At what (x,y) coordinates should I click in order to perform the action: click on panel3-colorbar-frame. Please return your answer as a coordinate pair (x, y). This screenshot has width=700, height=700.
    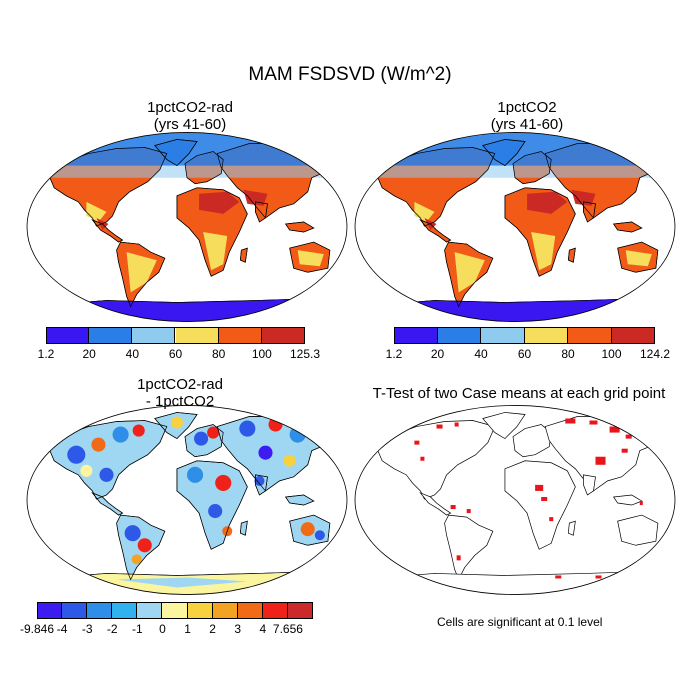
    Looking at the image, I should click on (175, 610).